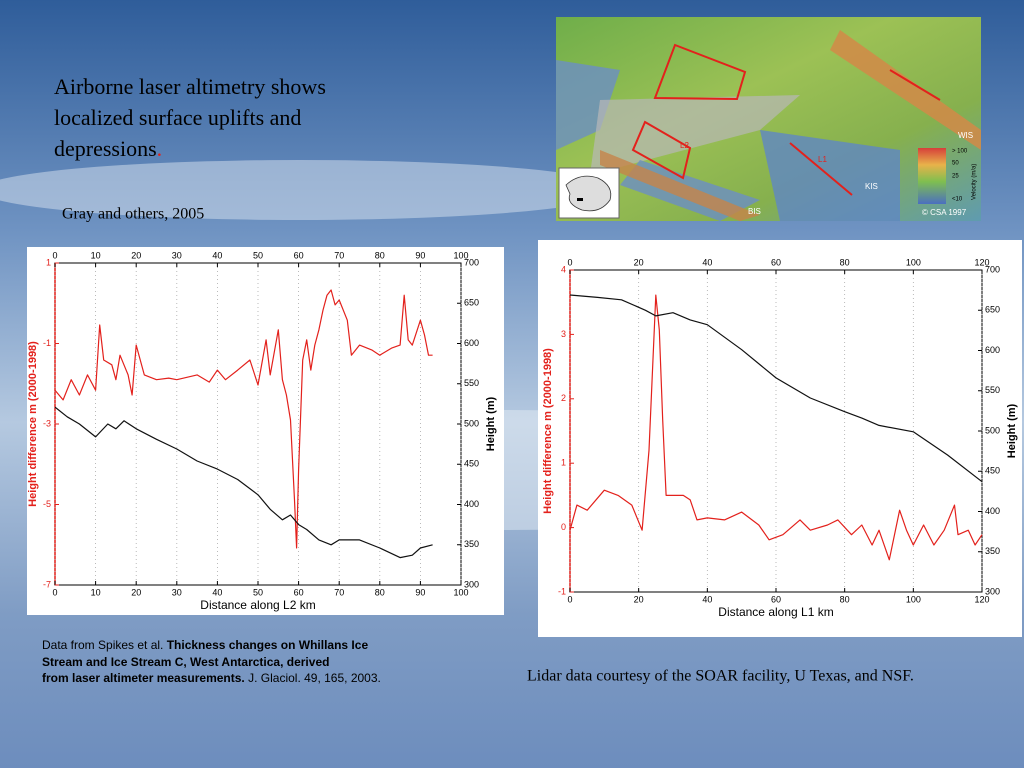 The image size is (1024, 768). What do you see at coordinates (975, 182) in the screenshot?
I see `colorbar-title: Velocity (m/a)` at bounding box center [975, 182].